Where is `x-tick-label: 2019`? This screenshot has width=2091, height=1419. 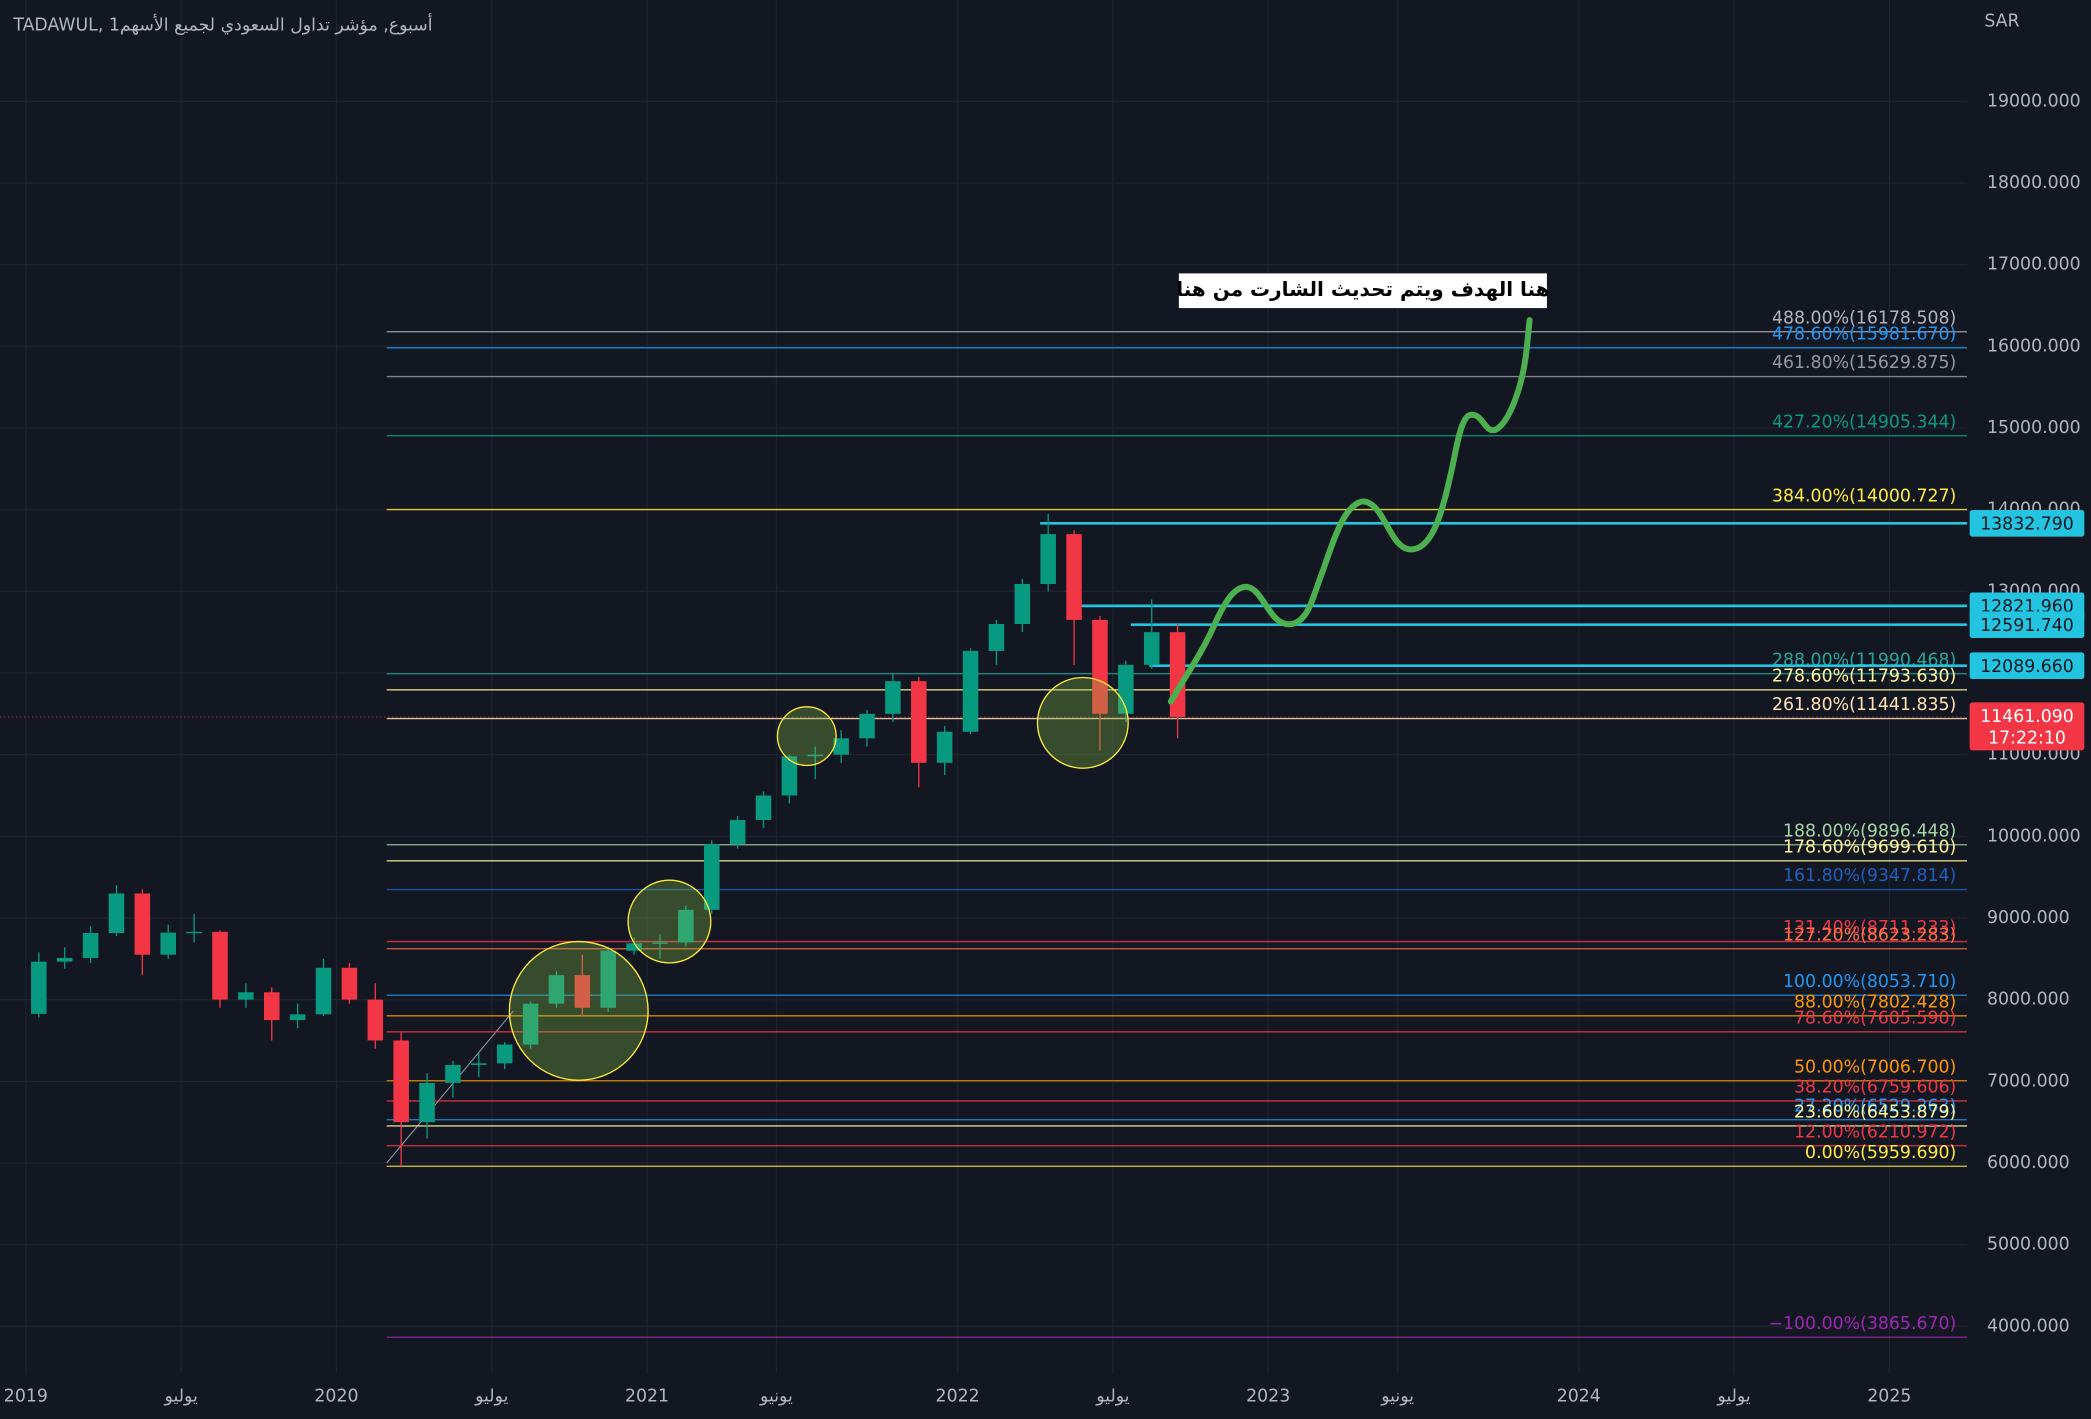 x-tick-label: 2019 is located at coordinates (26, 1396).